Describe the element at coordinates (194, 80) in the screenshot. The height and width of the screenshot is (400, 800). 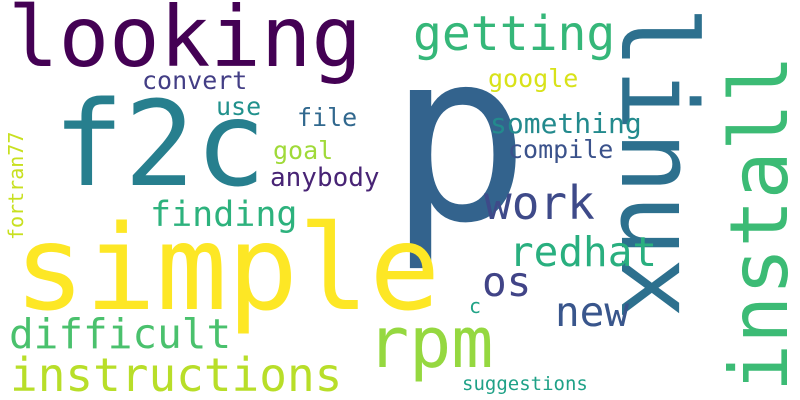
I see `word-convert: convert` at that location.